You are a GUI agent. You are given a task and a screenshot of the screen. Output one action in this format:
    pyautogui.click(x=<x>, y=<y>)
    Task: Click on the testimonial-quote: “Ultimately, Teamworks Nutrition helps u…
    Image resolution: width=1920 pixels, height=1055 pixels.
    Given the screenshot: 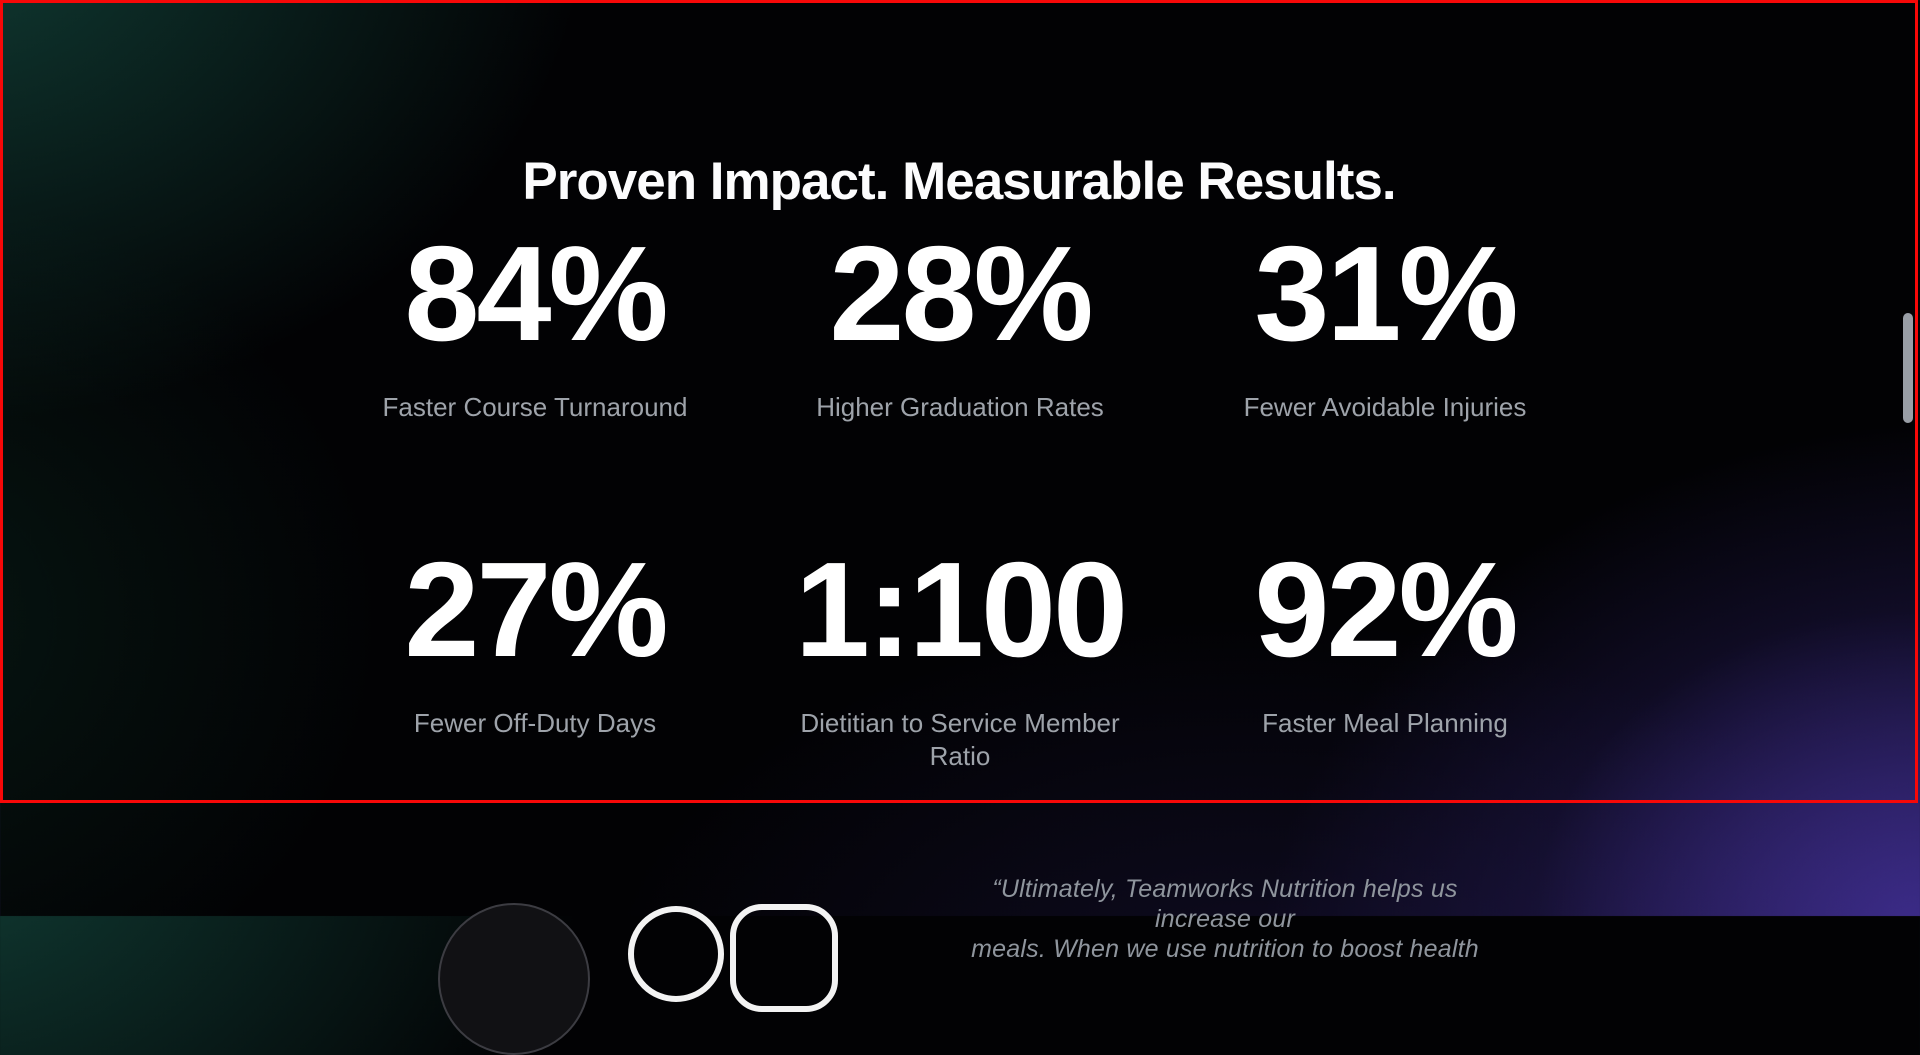 What is the action you would take?
    pyautogui.click(x=1225, y=919)
    